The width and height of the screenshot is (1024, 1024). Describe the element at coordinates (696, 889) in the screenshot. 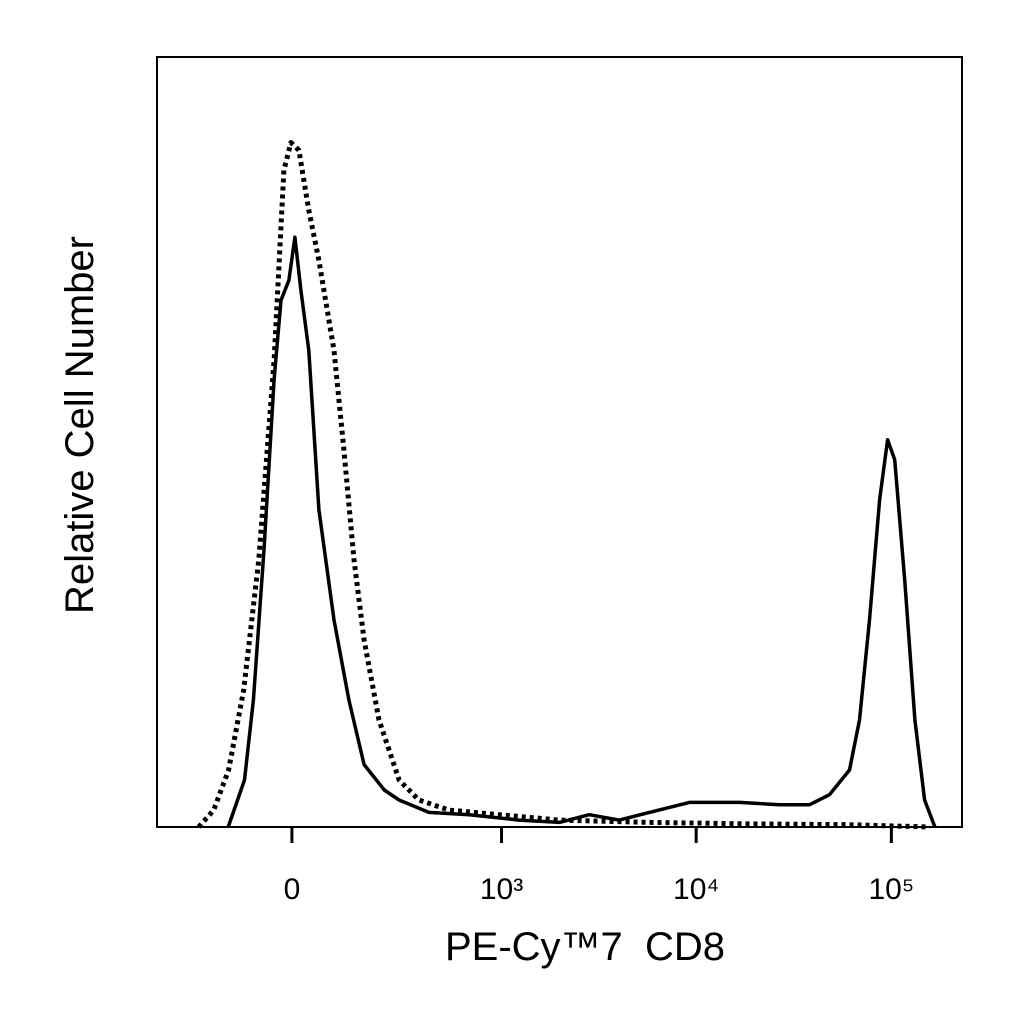

I see `x-tick-label: 10⁴` at that location.